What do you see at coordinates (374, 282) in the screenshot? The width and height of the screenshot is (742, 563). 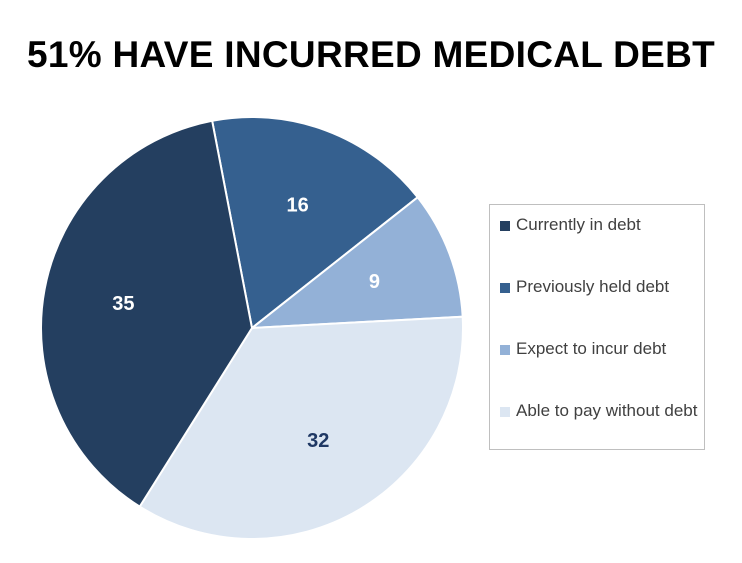 I see `slice-label-expect-to-incur-debt: 9` at bounding box center [374, 282].